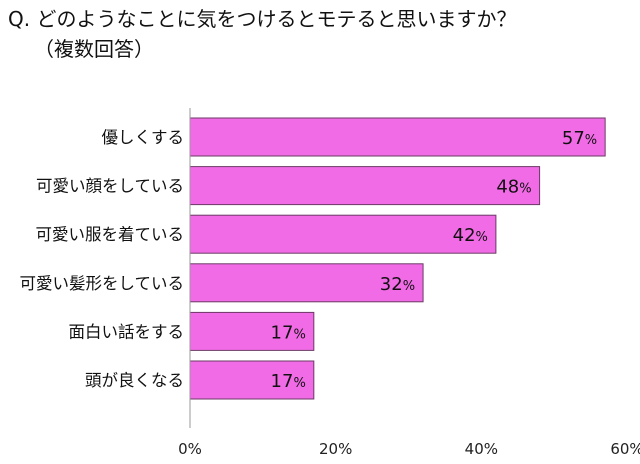 The width and height of the screenshot is (640, 464). What do you see at coordinates (143, 137) in the screenshot?
I see `category-label: 優しくする` at bounding box center [143, 137].